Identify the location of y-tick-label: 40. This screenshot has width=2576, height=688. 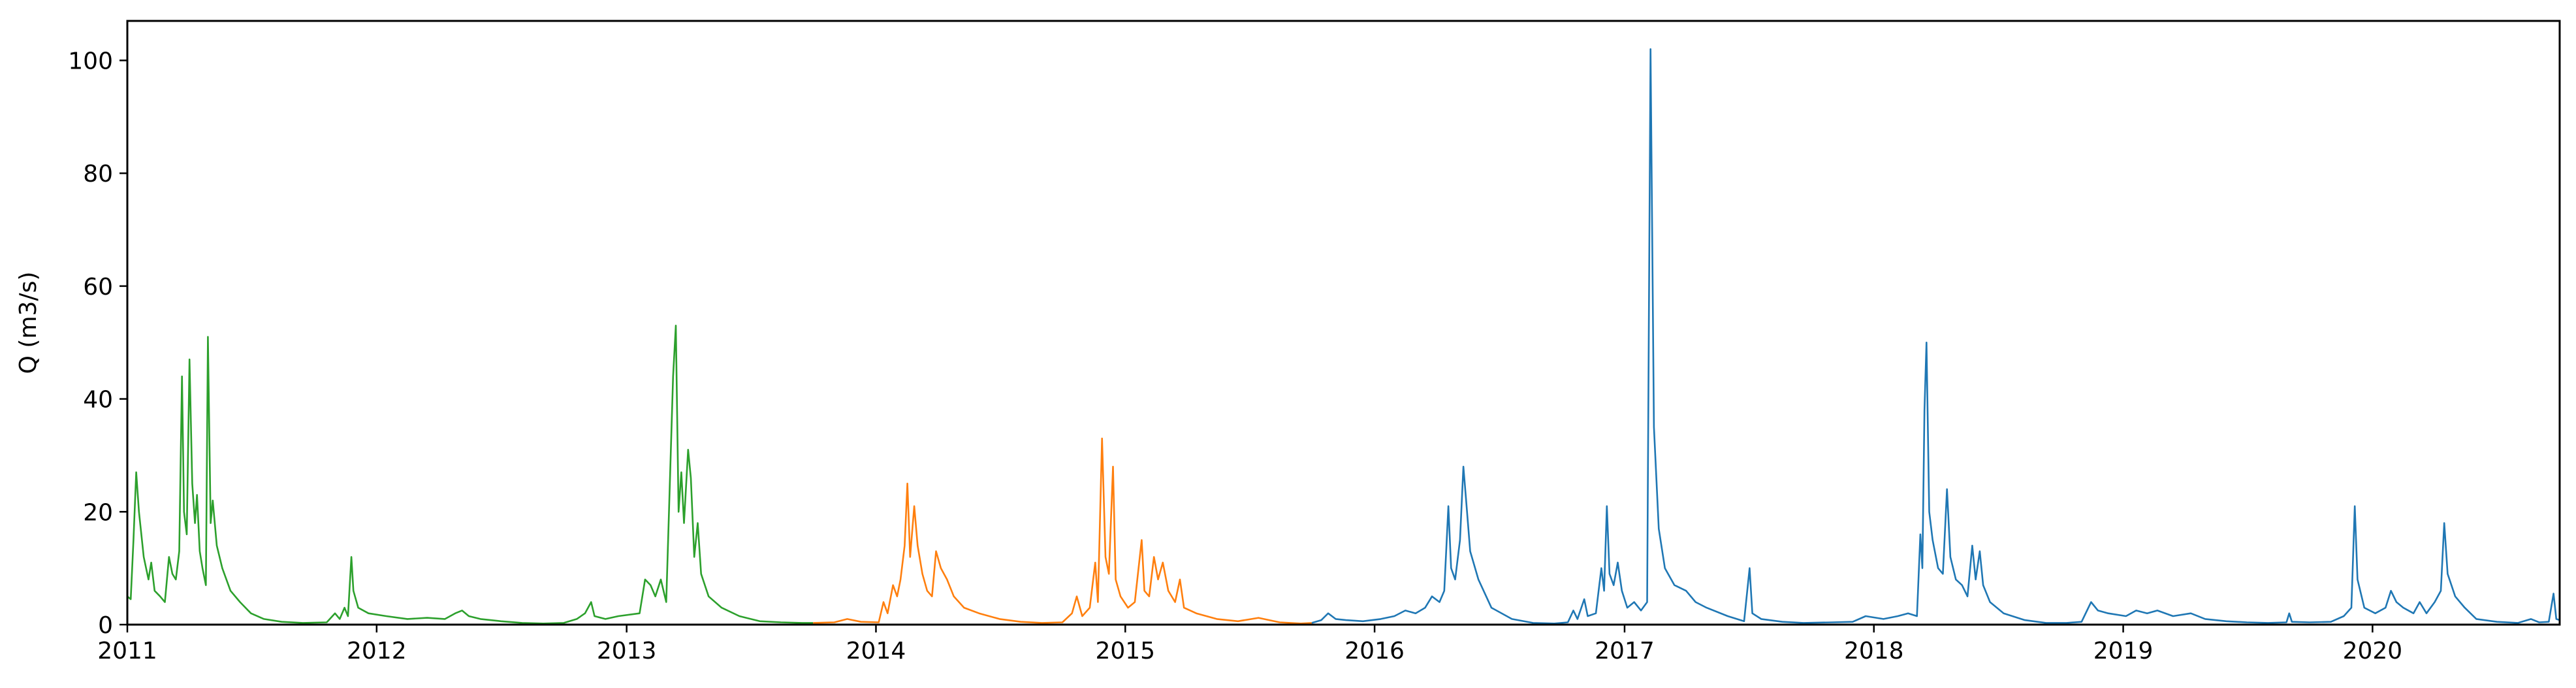
(98, 400).